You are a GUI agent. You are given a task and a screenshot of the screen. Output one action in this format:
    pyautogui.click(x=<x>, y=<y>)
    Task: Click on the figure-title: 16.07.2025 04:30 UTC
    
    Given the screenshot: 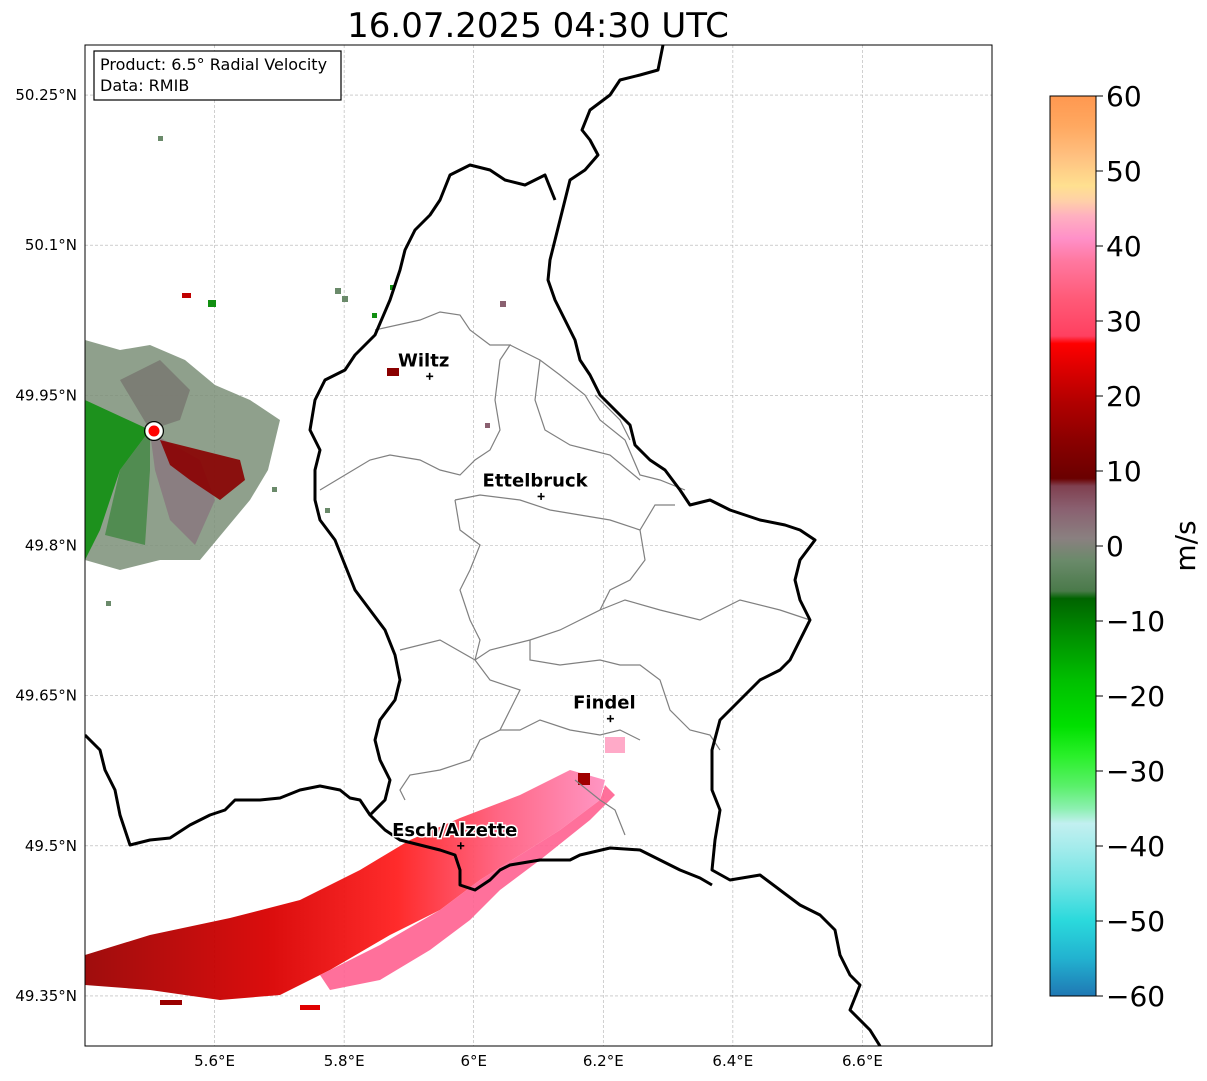 What is the action you would take?
    pyautogui.click(x=538, y=26)
    